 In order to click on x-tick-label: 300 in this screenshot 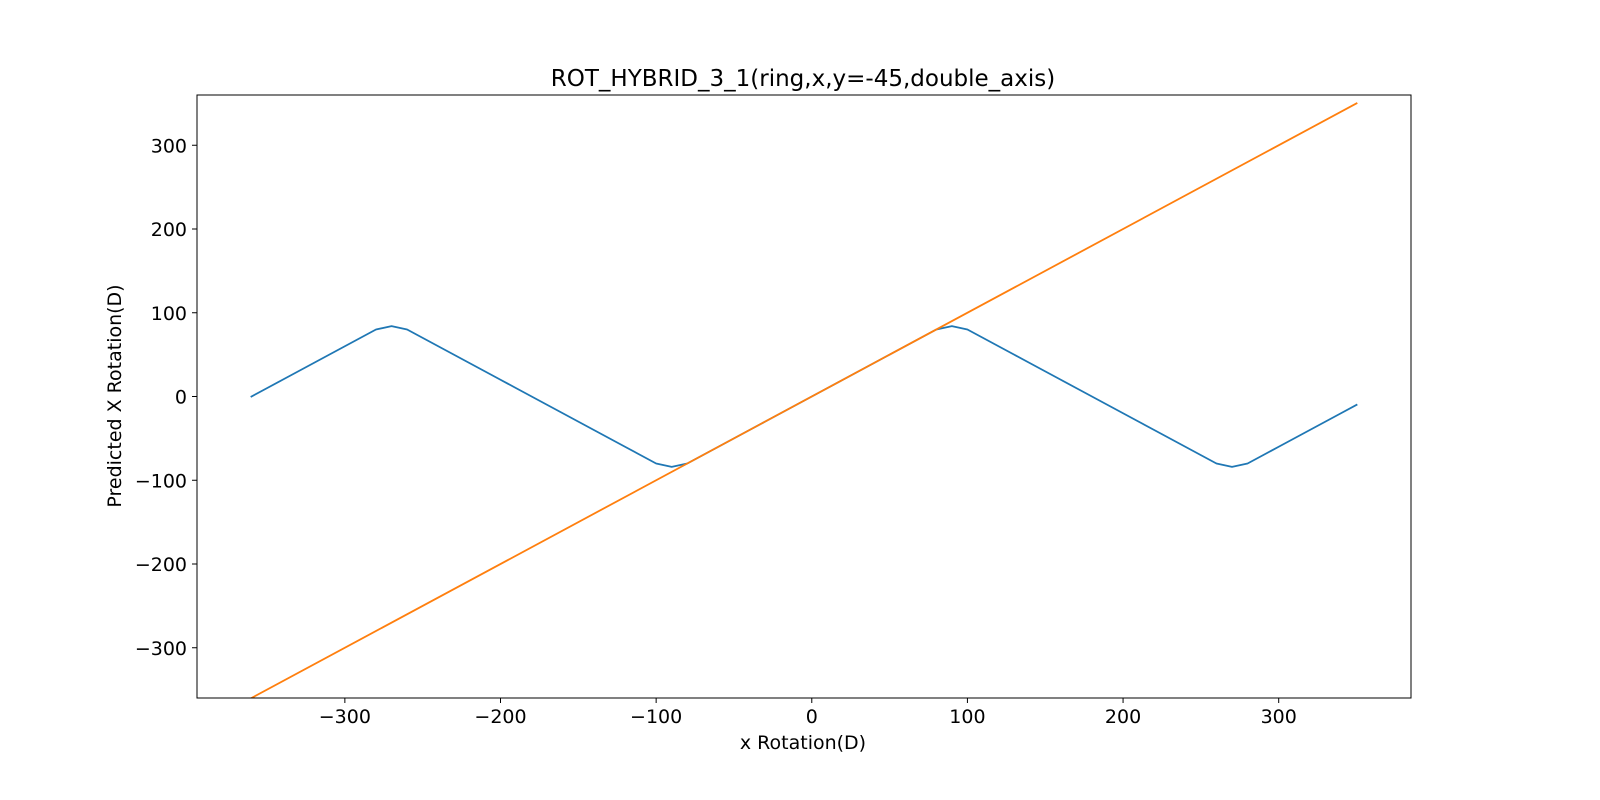, I will do `click(1279, 717)`.